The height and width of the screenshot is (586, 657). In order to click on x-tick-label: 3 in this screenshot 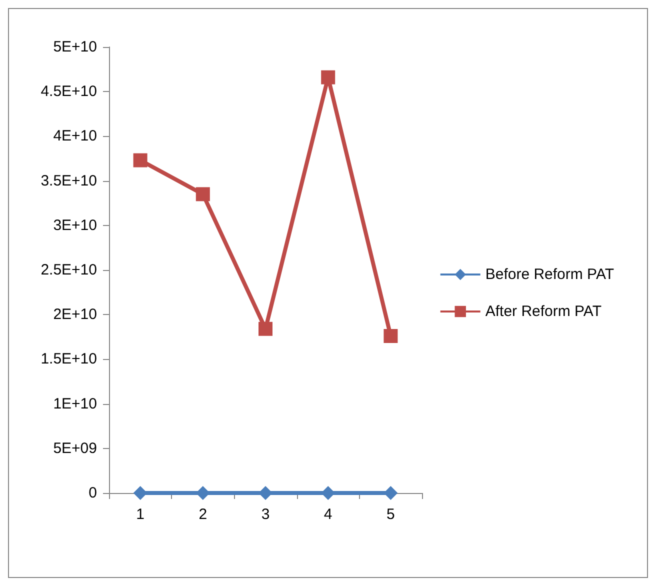, I will do `click(265, 514)`.